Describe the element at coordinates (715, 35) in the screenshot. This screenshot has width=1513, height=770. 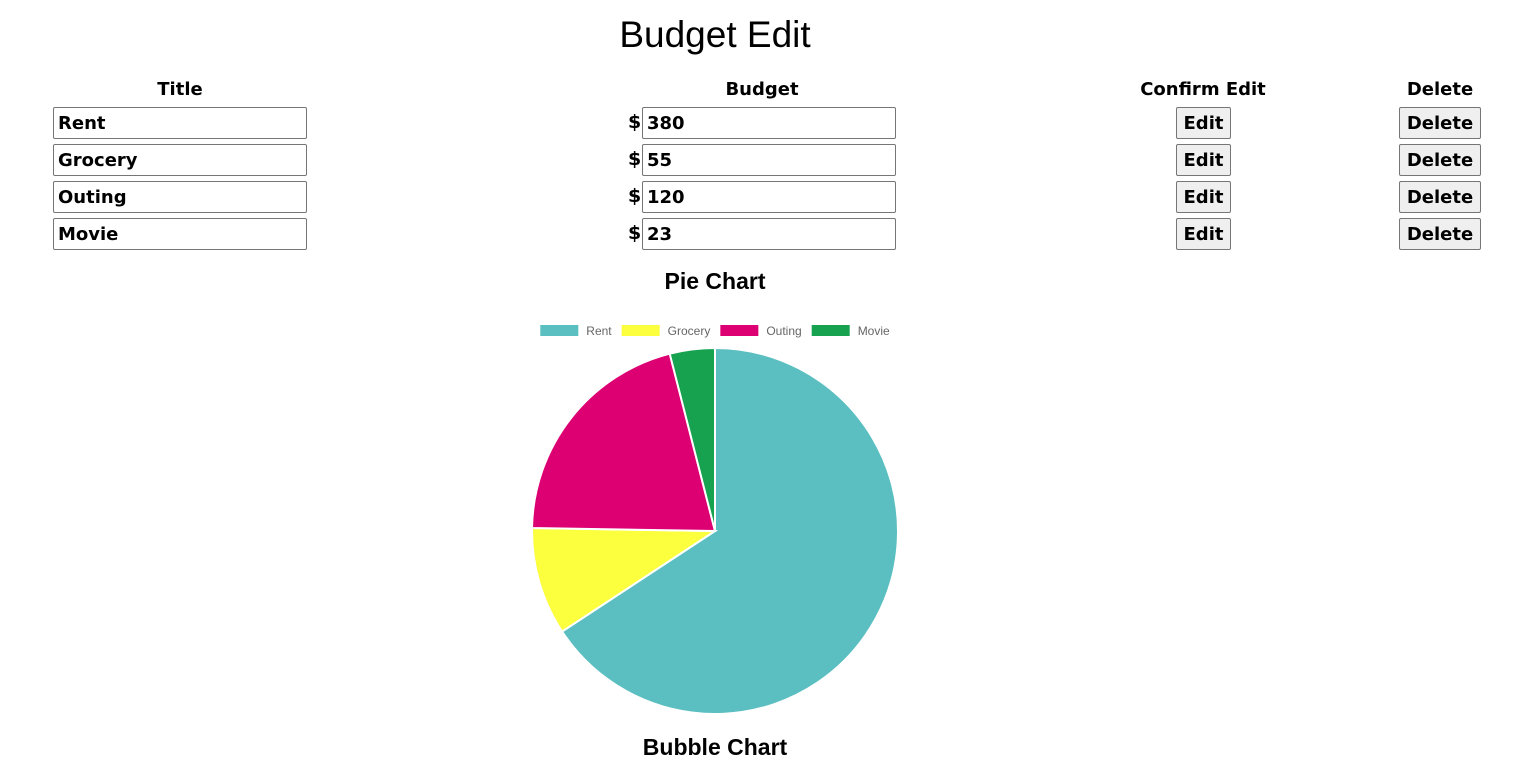
I see `page-title: Budget Edit` at that location.